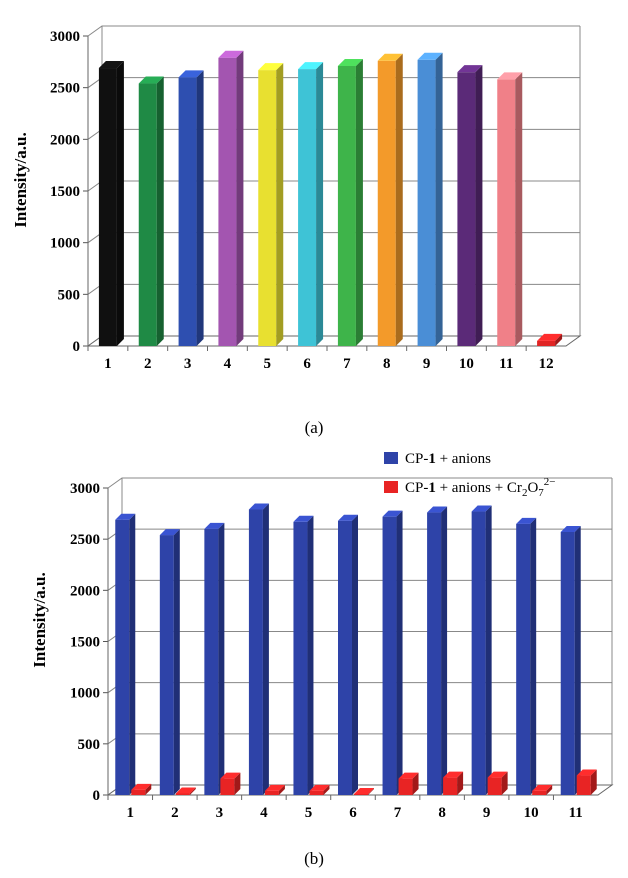  Describe the element at coordinates (480, 487) in the screenshot. I see `legend-label-series-2: CP-1 + anions + Cr2O72−` at that location.